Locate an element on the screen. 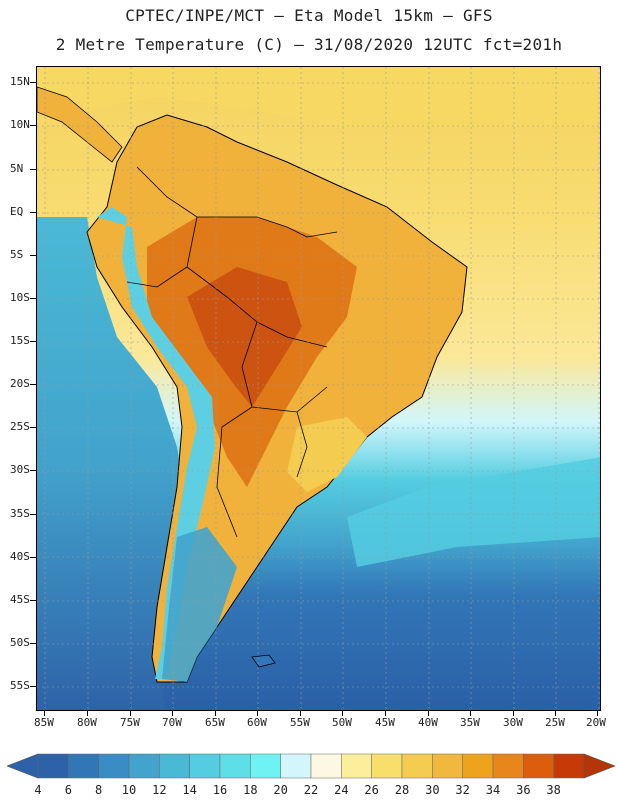 This screenshot has width=618, height=800. colorbar-label: 14 is located at coordinates (189, 790).